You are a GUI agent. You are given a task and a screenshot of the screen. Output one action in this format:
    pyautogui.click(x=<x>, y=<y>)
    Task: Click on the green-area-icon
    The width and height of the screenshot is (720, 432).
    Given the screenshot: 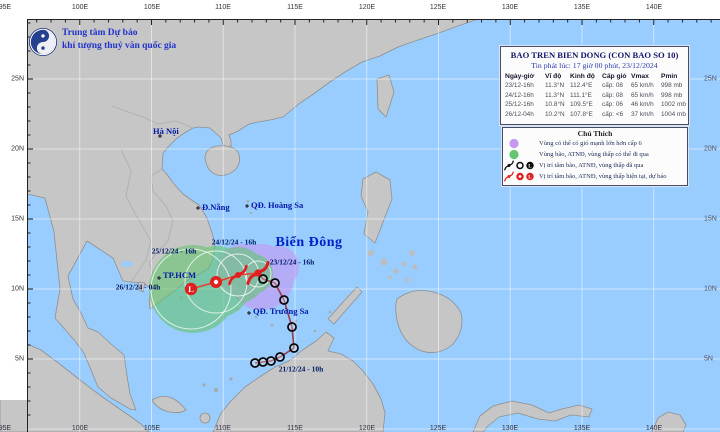 What is the action you would take?
    pyautogui.click(x=514, y=154)
    